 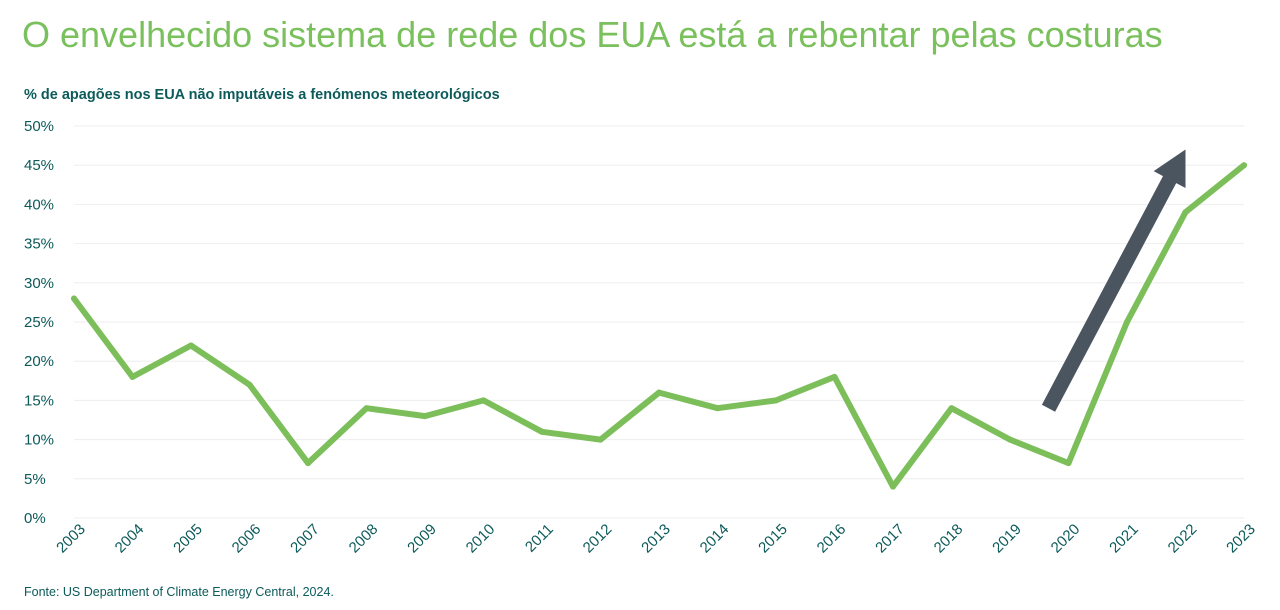 I want to click on x-tick-label: 2022, so click(x=1183, y=539).